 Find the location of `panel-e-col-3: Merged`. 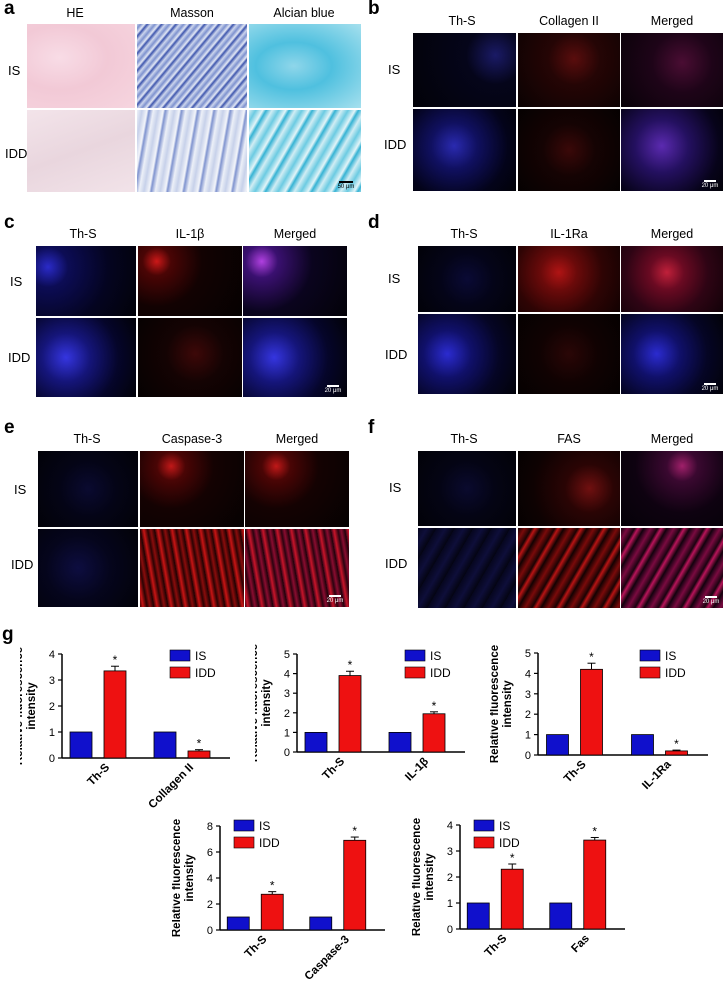

panel-e-col-3: Merged is located at coordinates (297, 439).